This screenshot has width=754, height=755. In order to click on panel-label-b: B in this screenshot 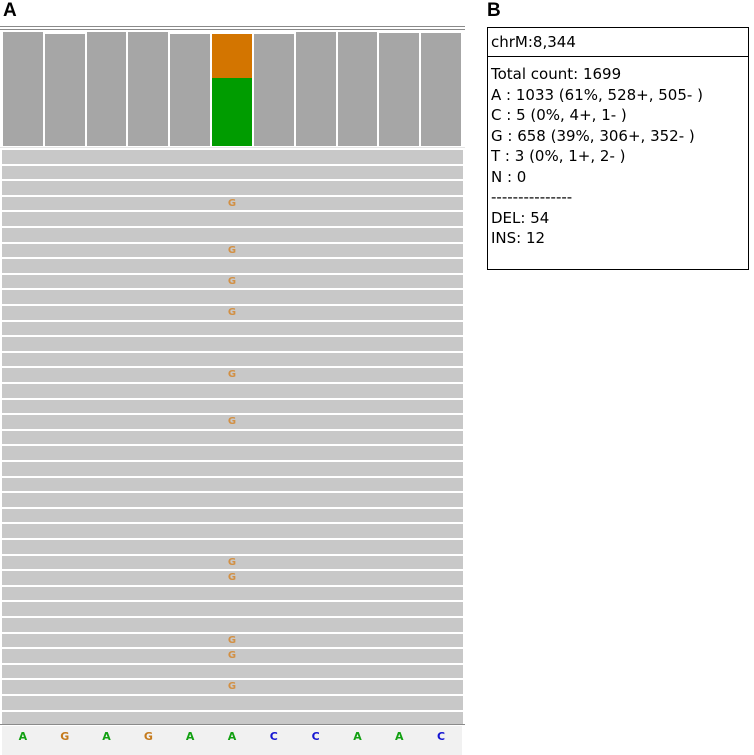, I will do `click(494, 10)`.